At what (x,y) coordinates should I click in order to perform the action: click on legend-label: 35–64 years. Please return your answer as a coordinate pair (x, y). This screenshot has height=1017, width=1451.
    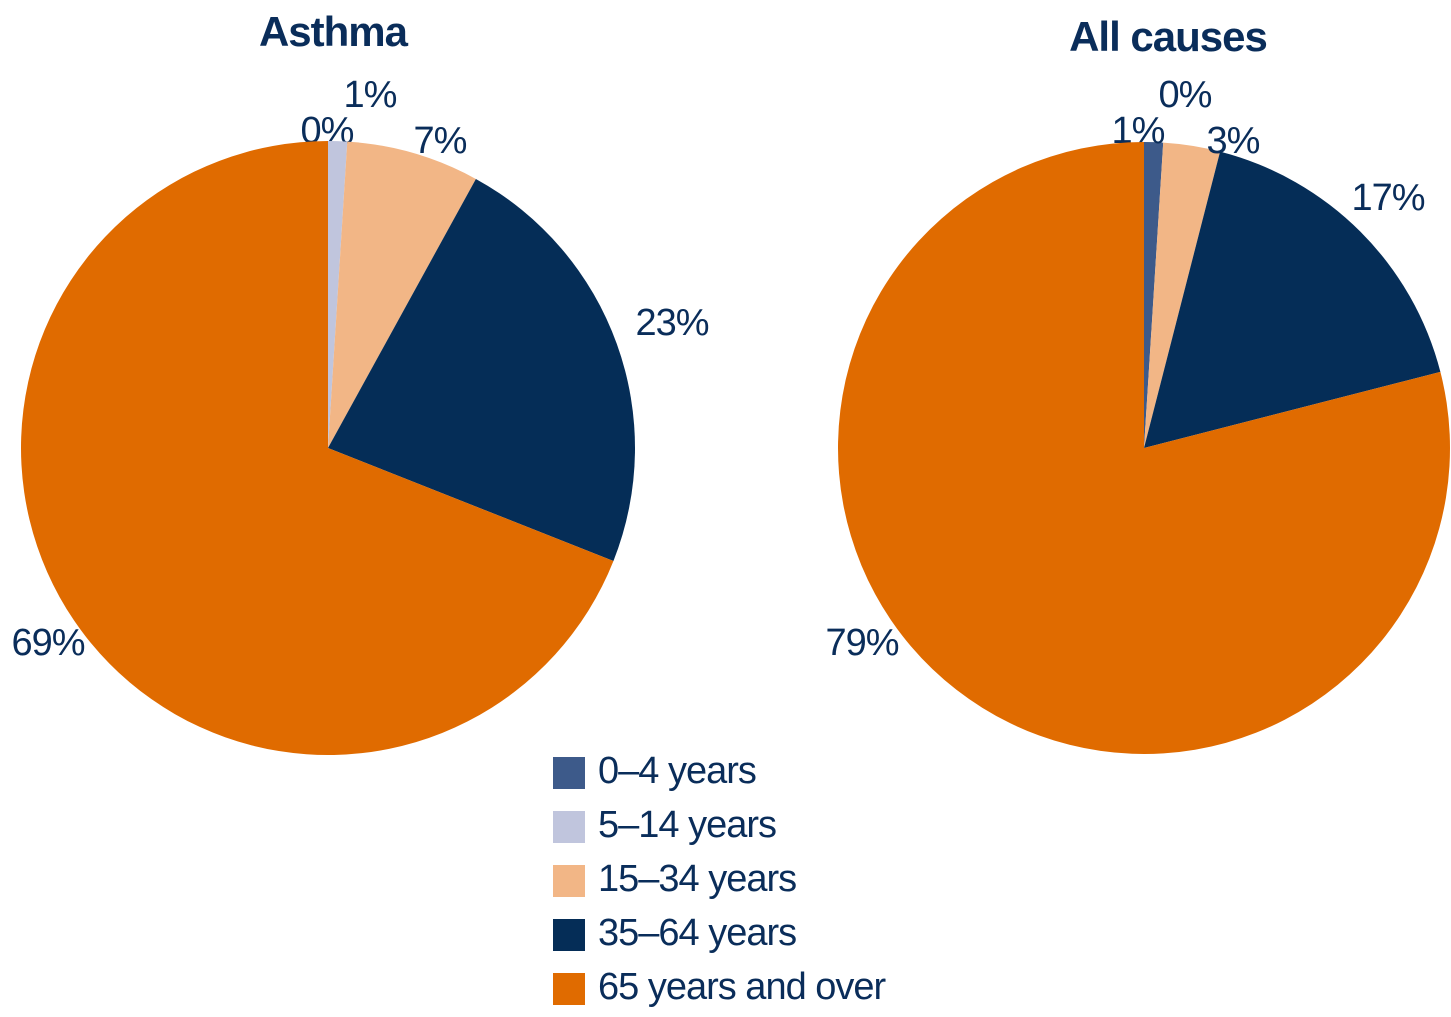
    Looking at the image, I should click on (697, 933).